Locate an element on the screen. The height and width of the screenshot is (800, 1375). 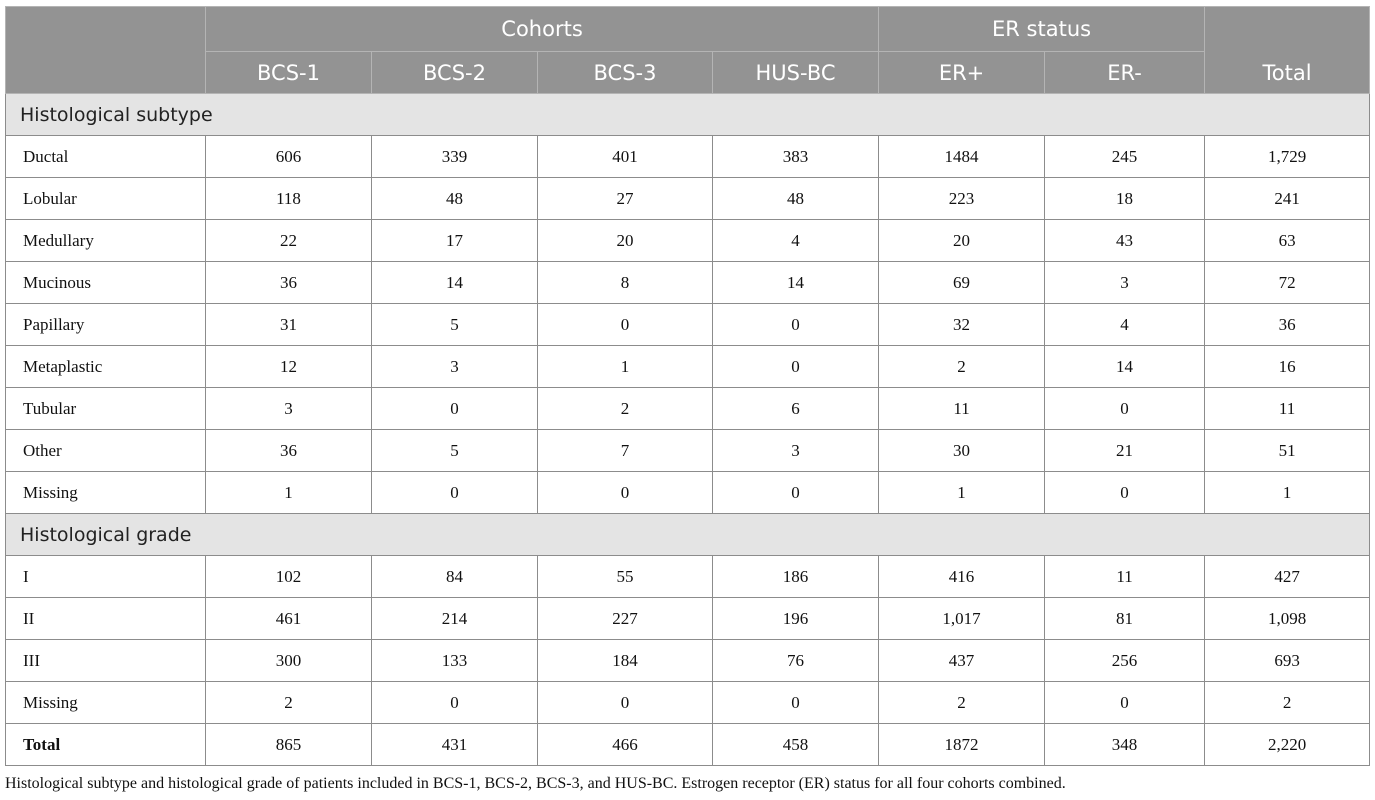
row-label: Tubular is located at coordinates (105, 408).